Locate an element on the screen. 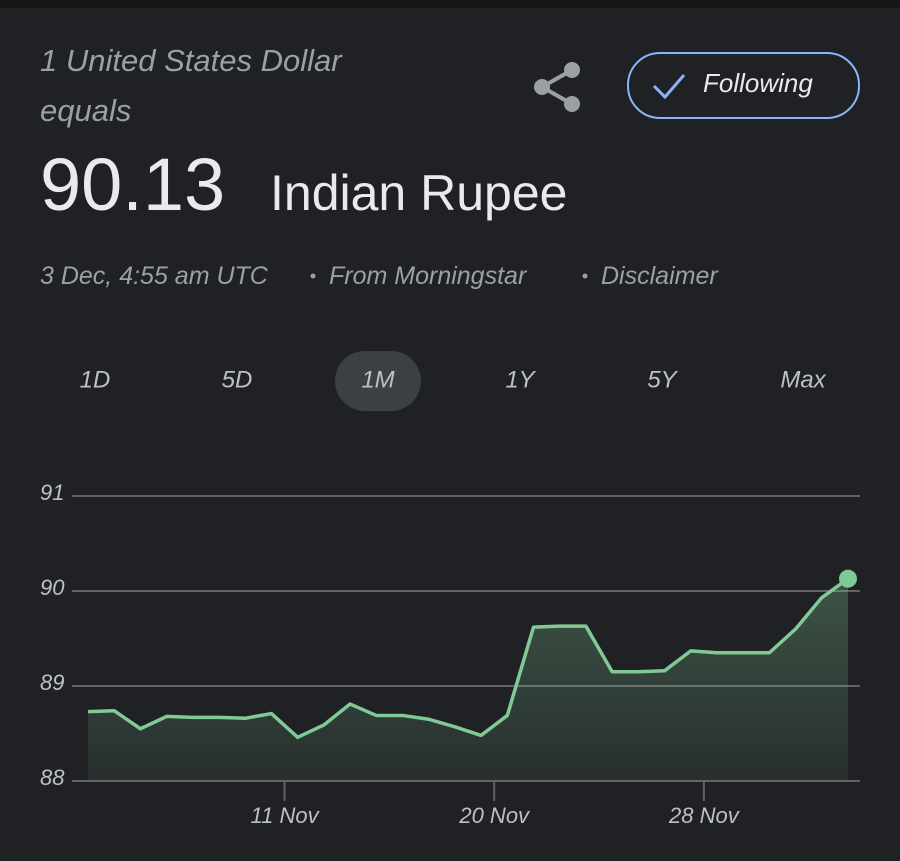  tab-highlight is located at coordinates (378, 381).